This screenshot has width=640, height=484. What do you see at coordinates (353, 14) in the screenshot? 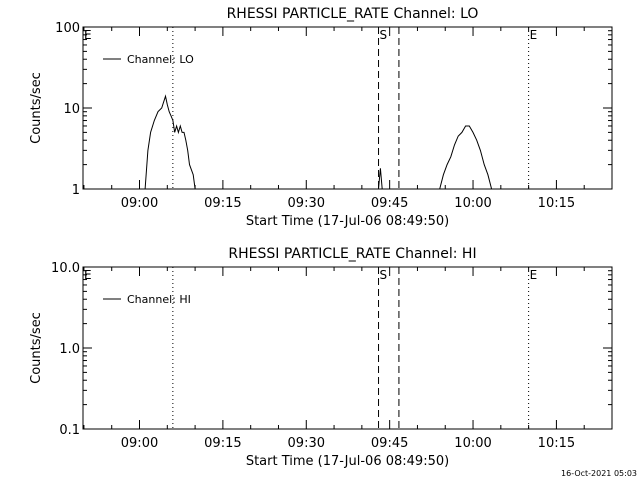
I see `chart-title: RHESSI PARTICLE_RATE Channel: LO` at bounding box center [353, 14].